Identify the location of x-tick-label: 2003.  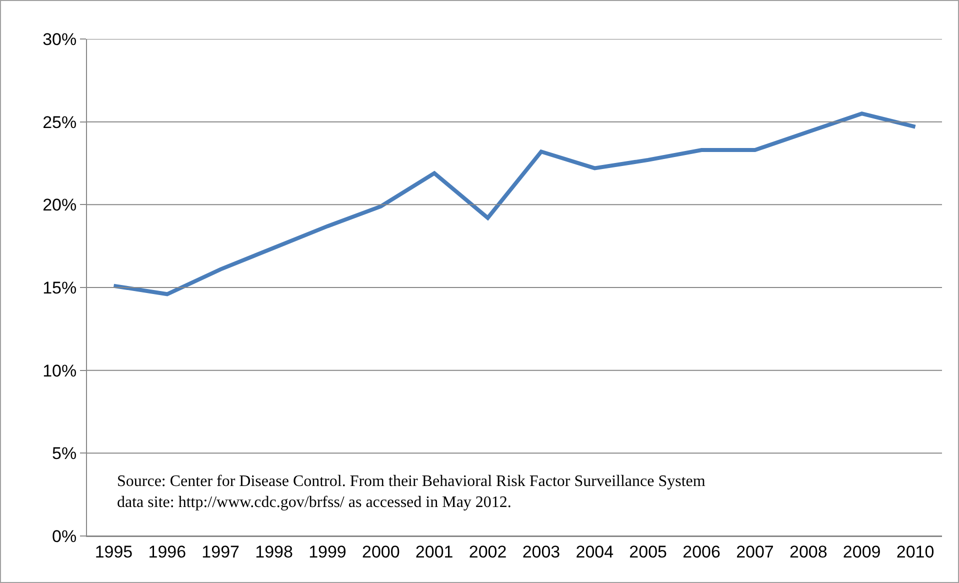
(541, 552).